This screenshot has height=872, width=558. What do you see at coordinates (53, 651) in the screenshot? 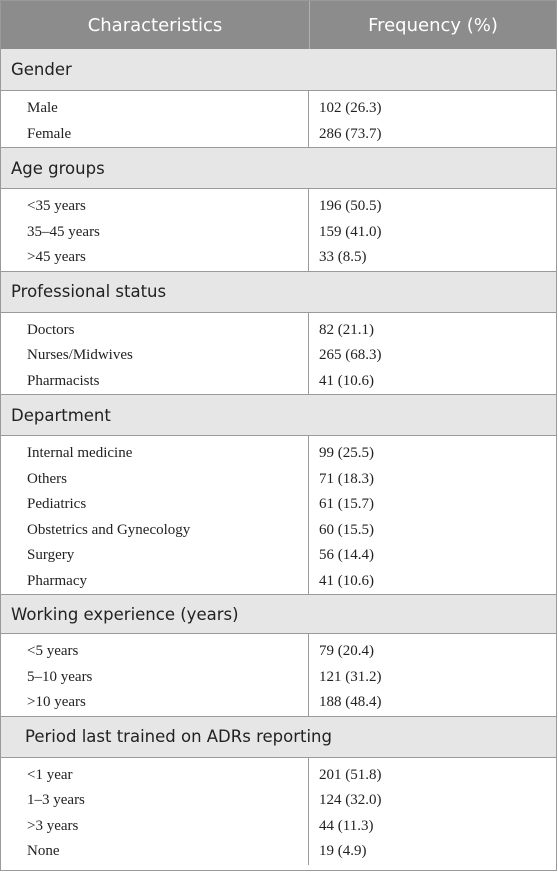
I see `row-label: <5 years` at bounding box center [53, 651].